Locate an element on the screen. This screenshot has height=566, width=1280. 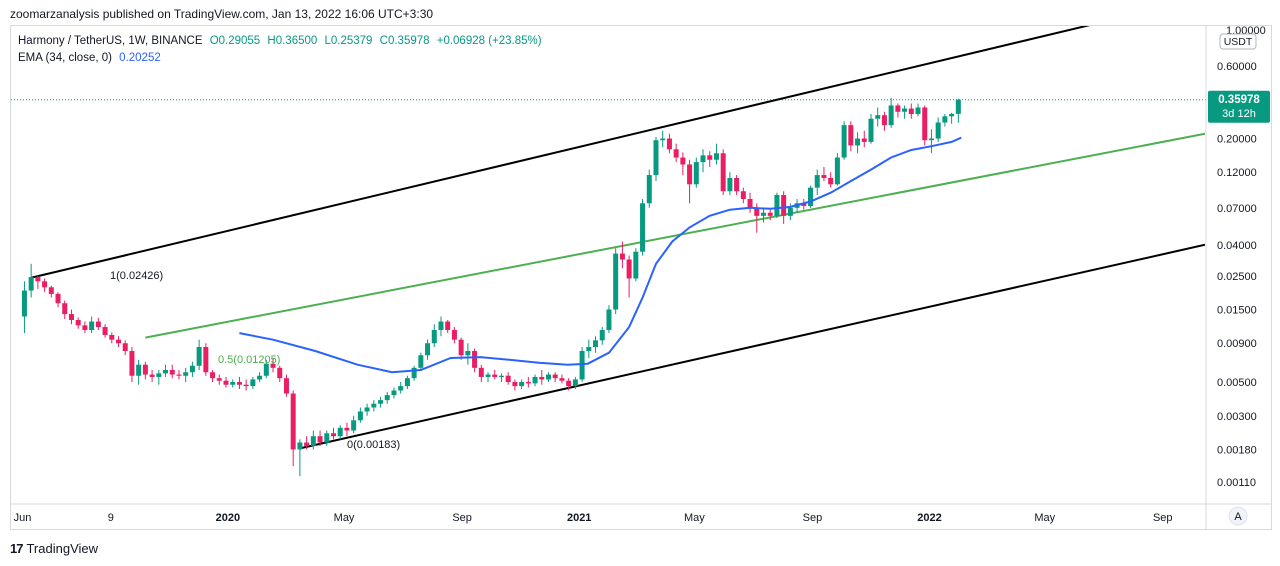
price-tick-label: 0.20000 is located at coordinates (1237, 140).